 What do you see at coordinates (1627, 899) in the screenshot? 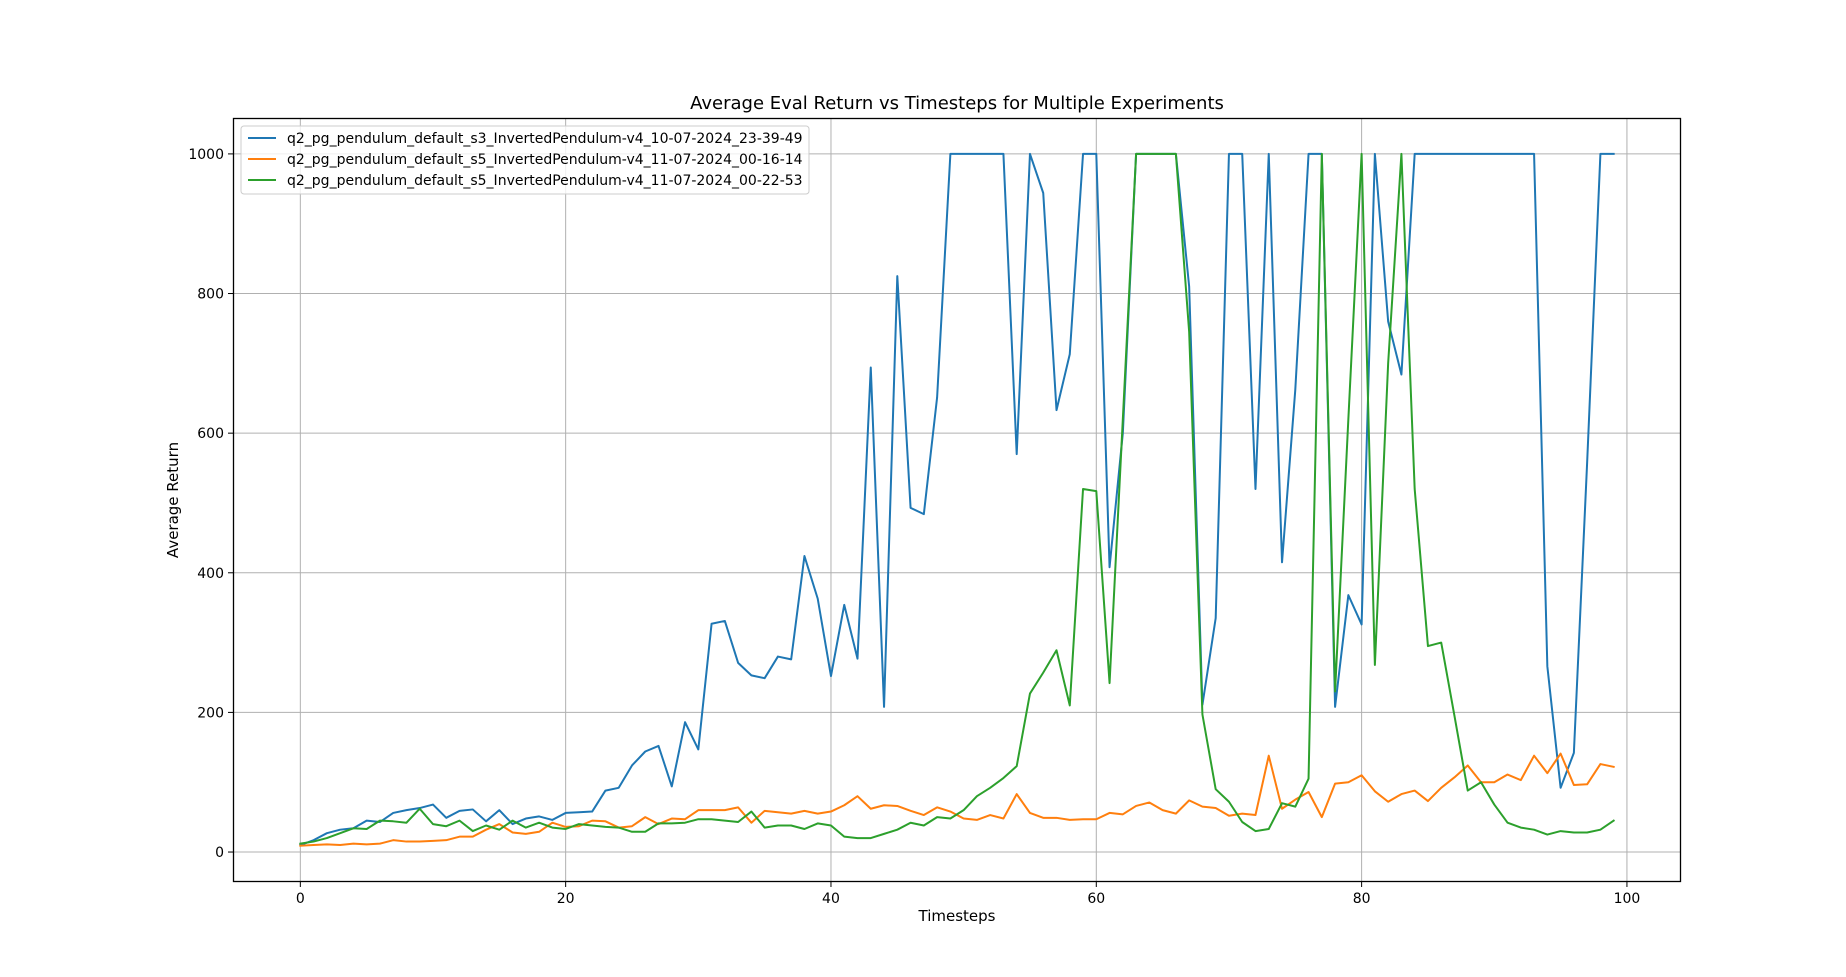
I see `x-tick-label: 100` at bounding box center [1627, 899].